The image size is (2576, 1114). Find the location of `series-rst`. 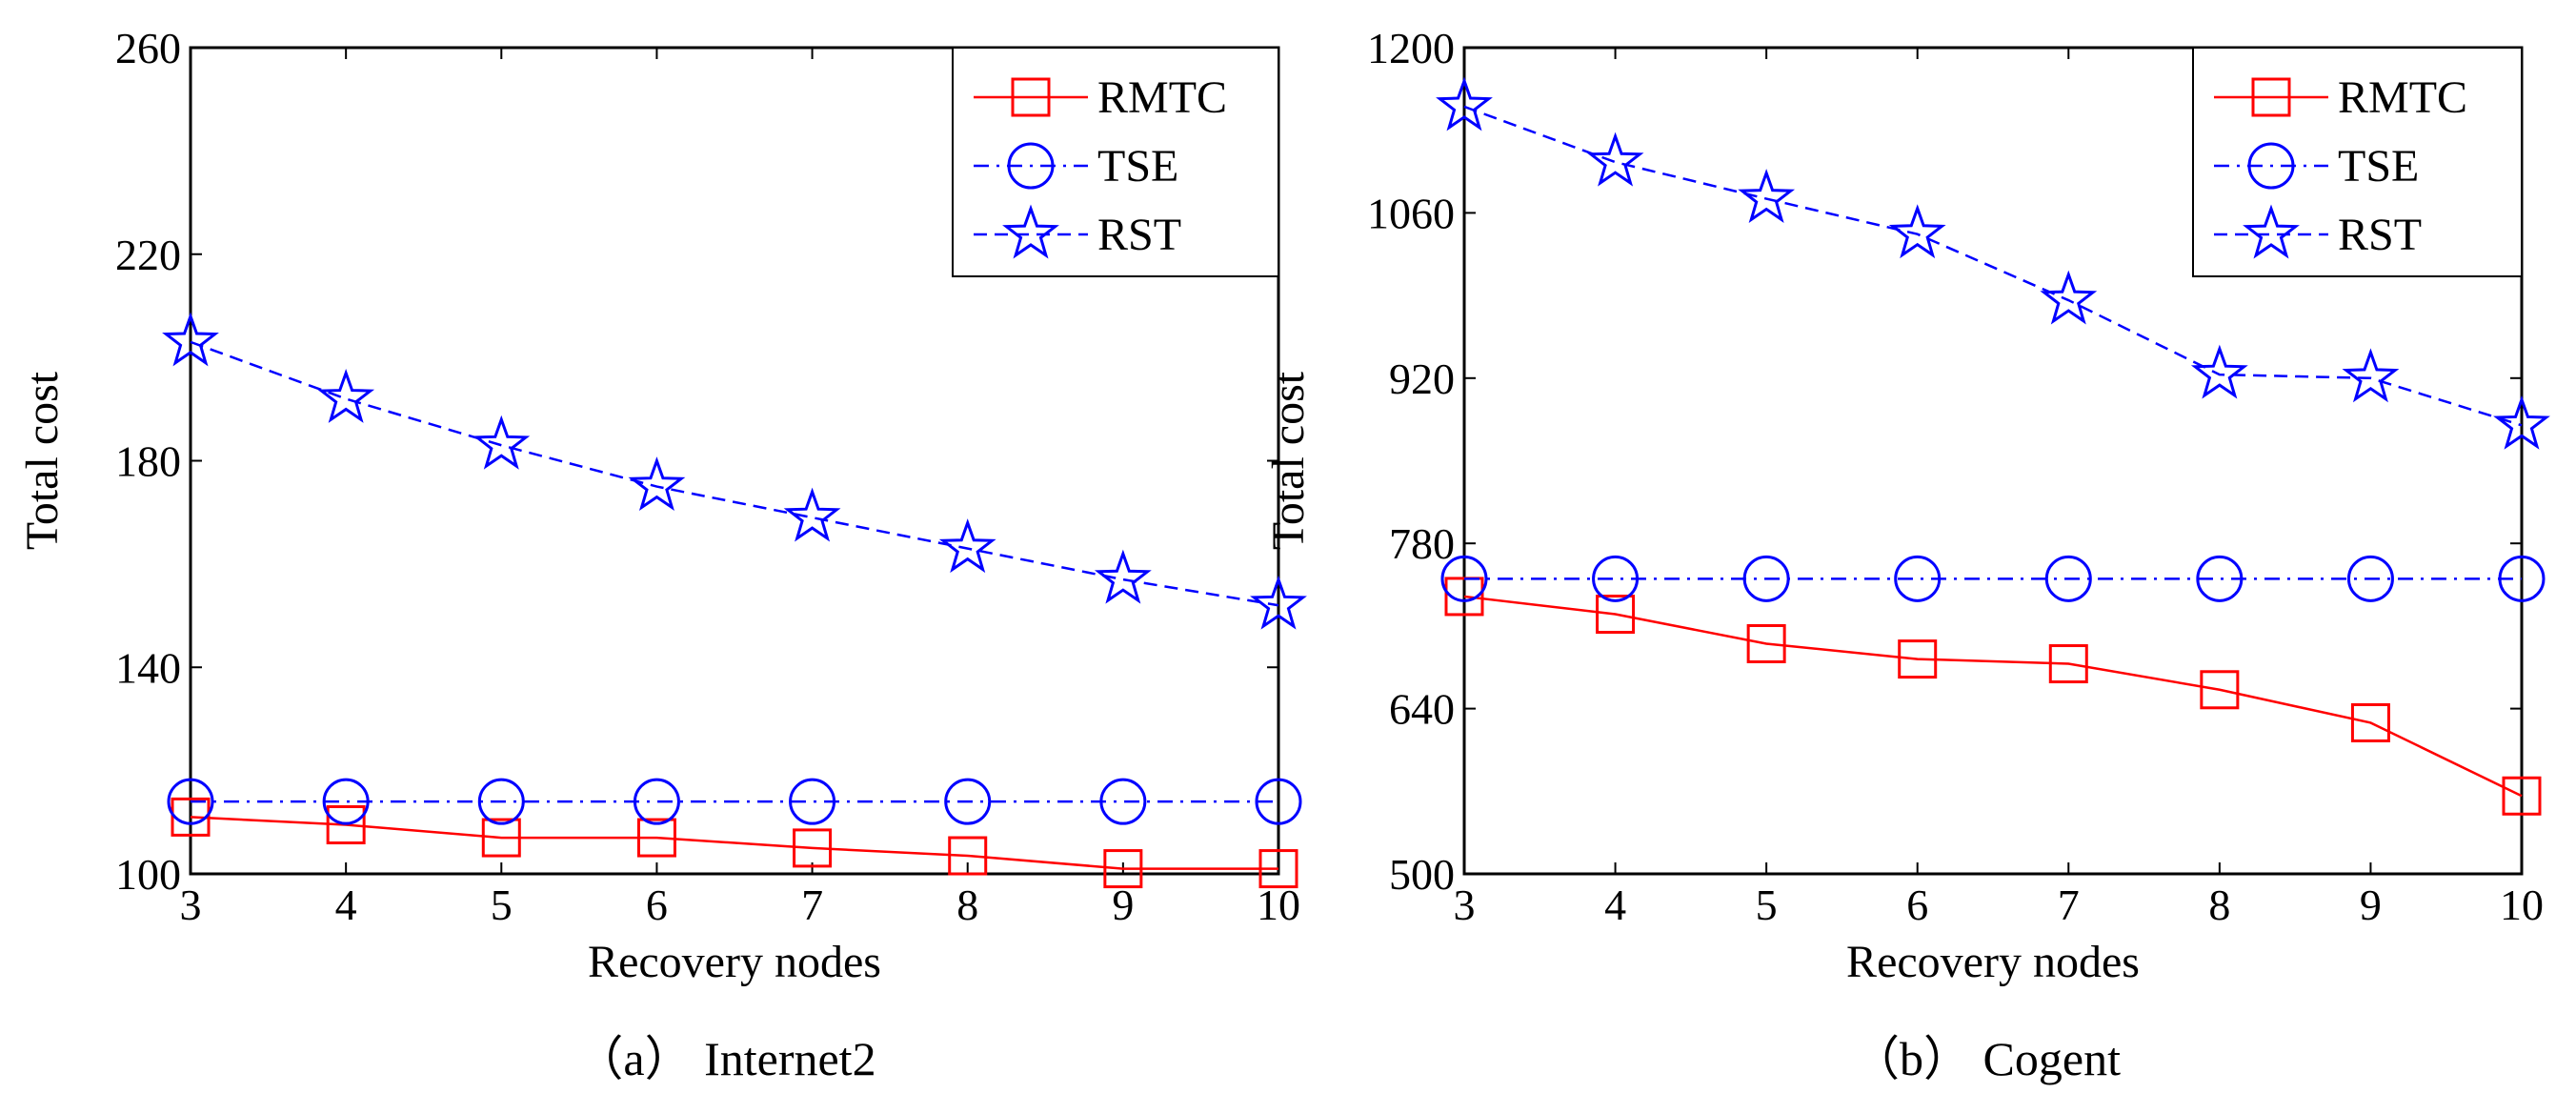

series-rst is located at coordinates (734, 471).